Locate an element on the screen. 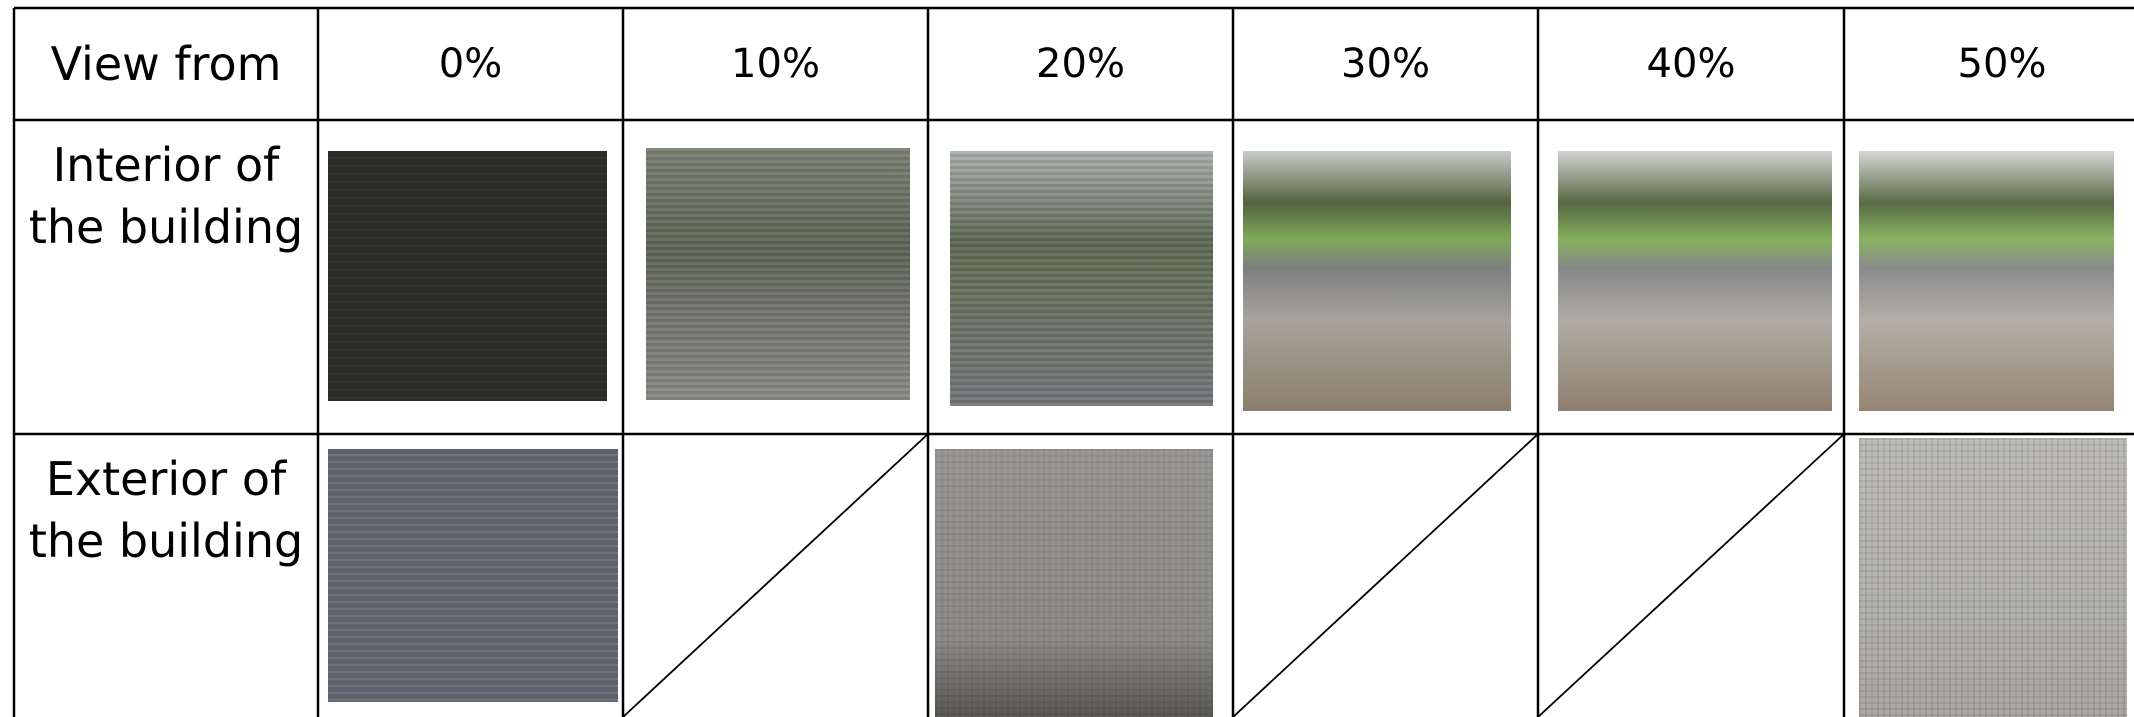 The image size is (2134, 717). header-cell: 40% is located at coordinates (1691, 64).